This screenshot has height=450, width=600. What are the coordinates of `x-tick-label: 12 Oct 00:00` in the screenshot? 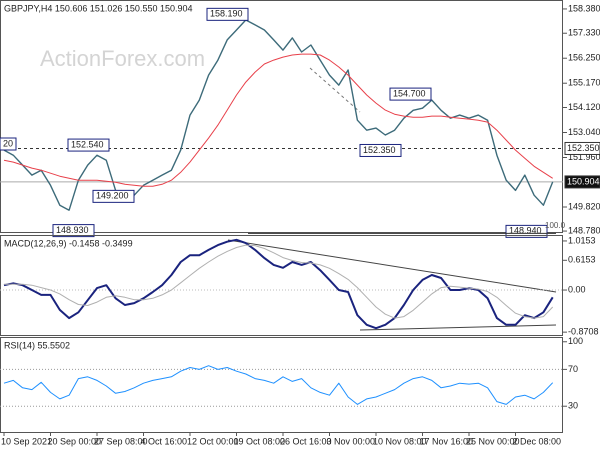 It's located at (213, 441).